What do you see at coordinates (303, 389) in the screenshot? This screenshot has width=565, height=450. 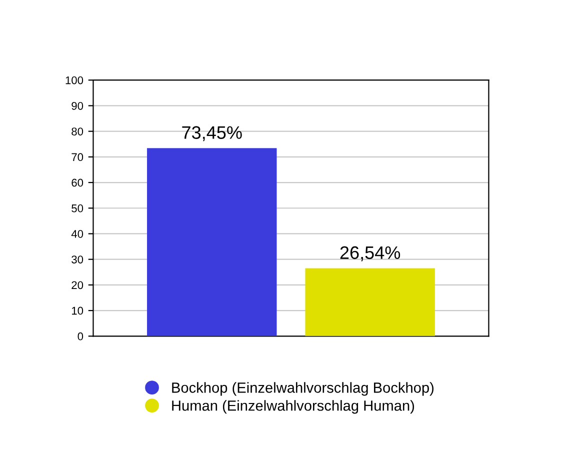 I see `legend-label: Bockhop (Einzelwahlvorschlag Bockhop)` at bounding box center [303, 389].